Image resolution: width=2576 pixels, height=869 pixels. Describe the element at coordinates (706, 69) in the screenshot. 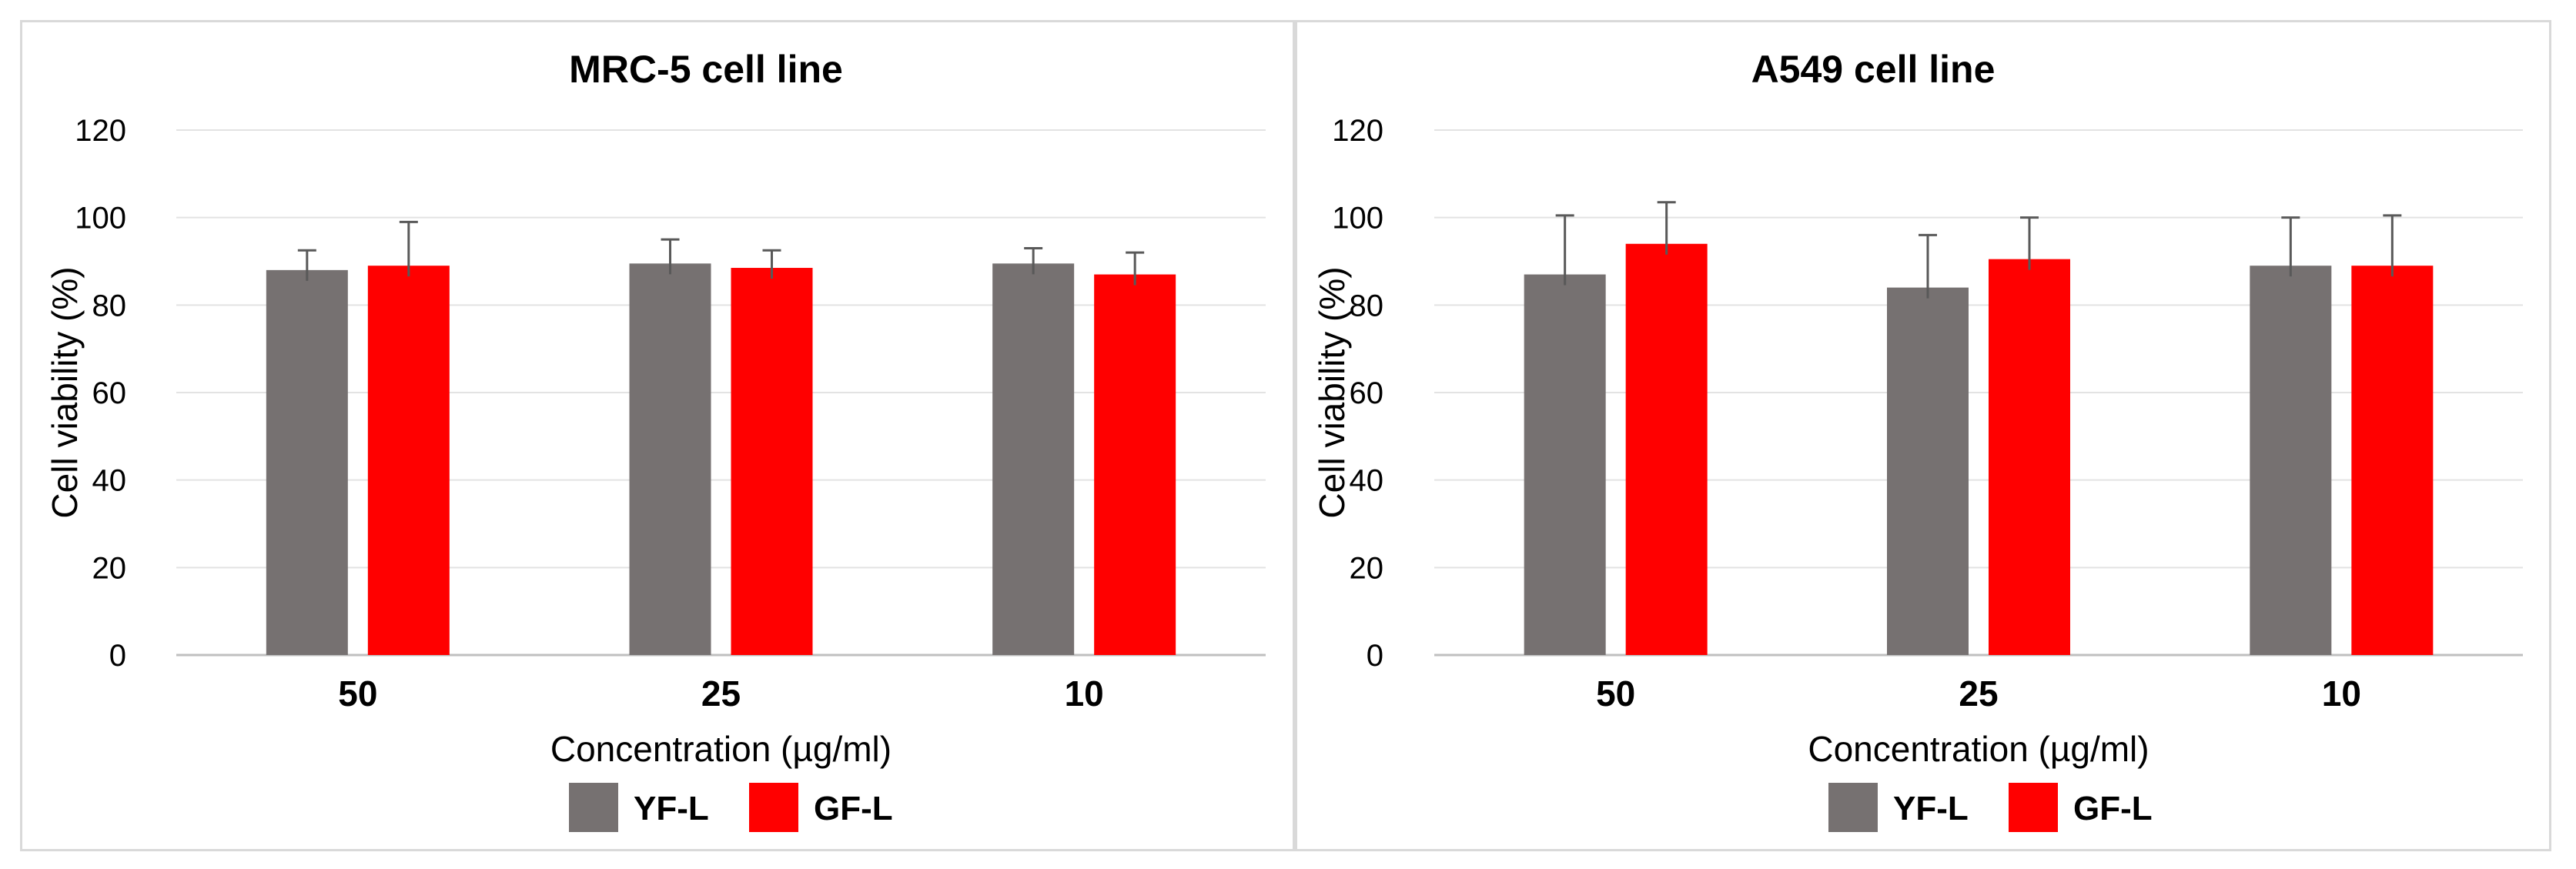

I see `chart-title: MRC-5 cell line` at that location.